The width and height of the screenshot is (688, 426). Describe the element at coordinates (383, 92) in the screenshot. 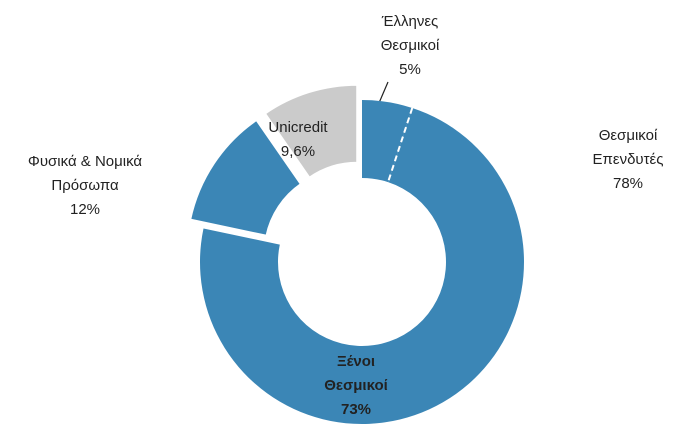

I see `leader-line` at that location.